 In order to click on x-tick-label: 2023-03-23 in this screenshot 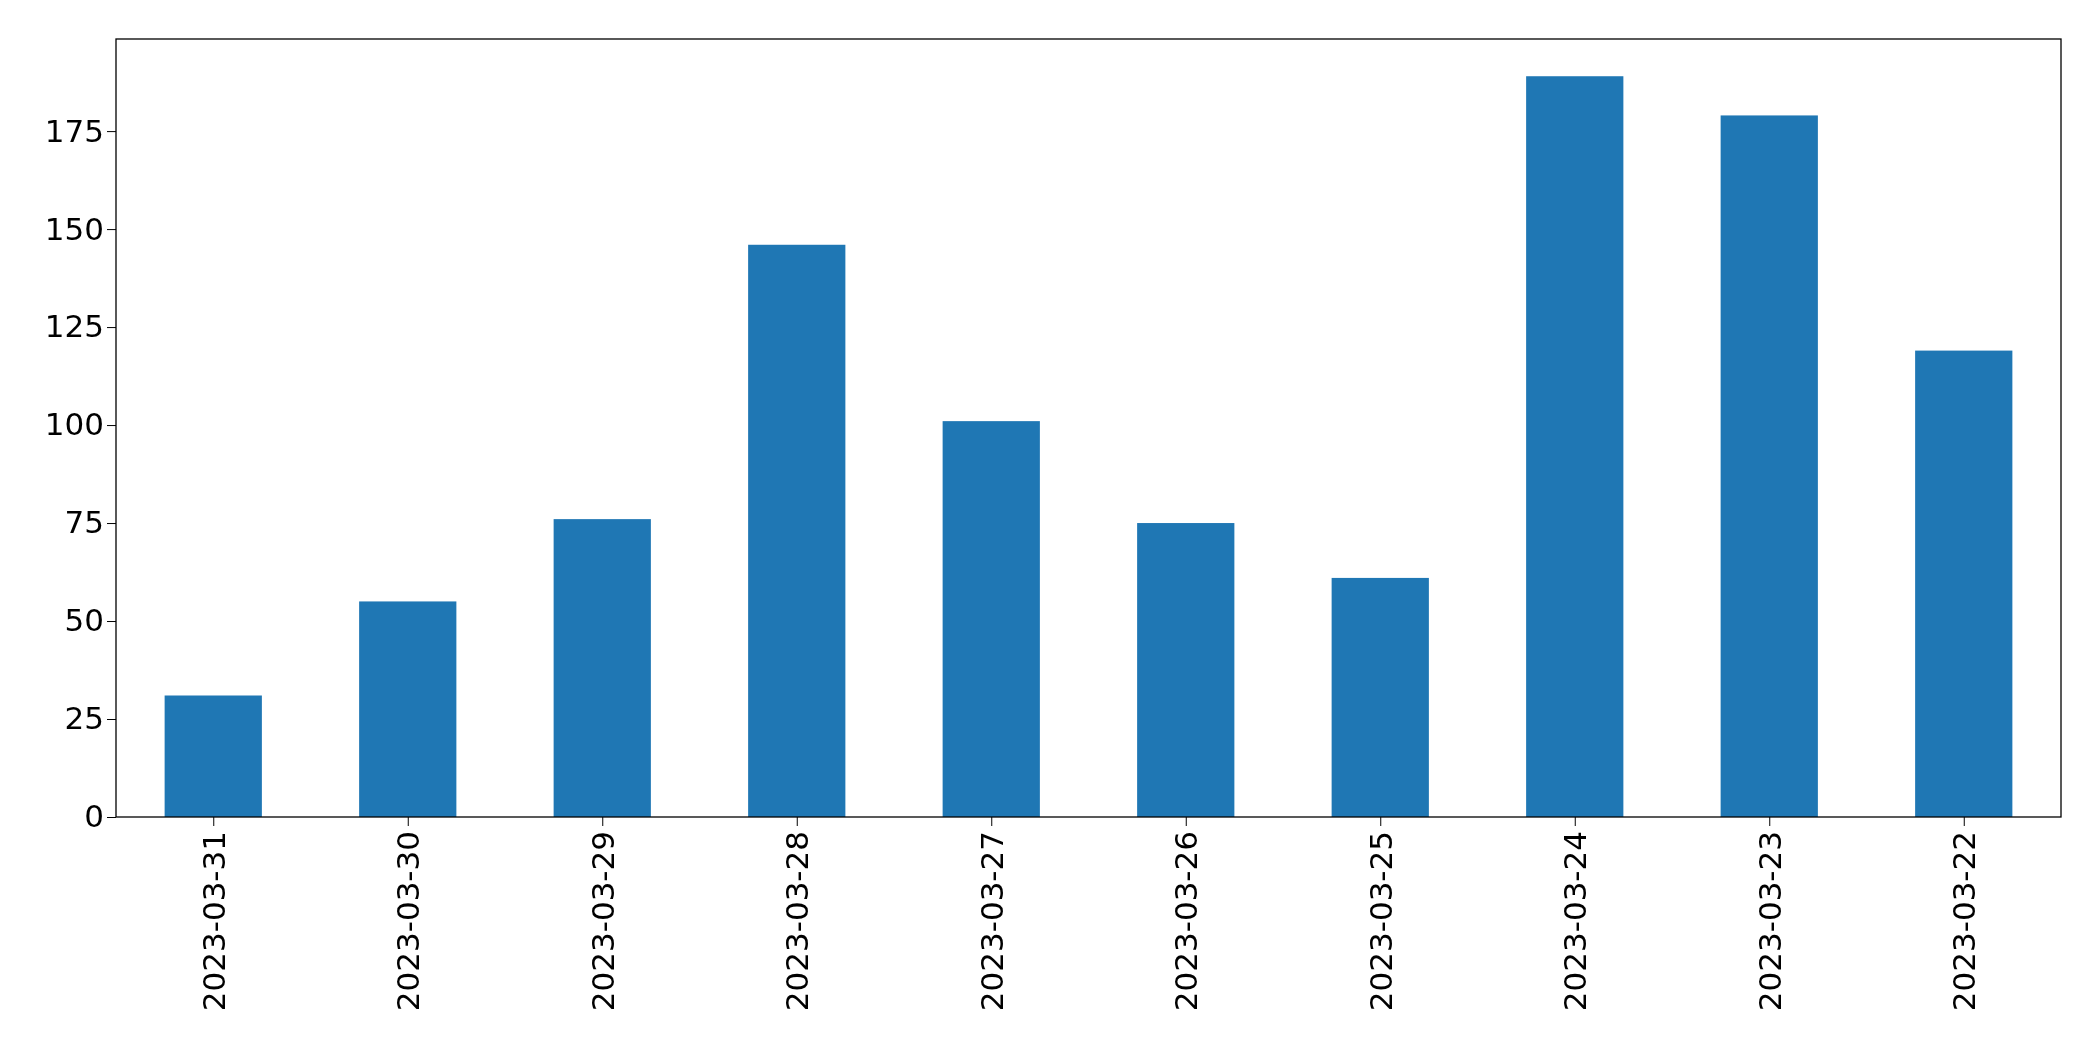, I will do `click(1769, 921)`.